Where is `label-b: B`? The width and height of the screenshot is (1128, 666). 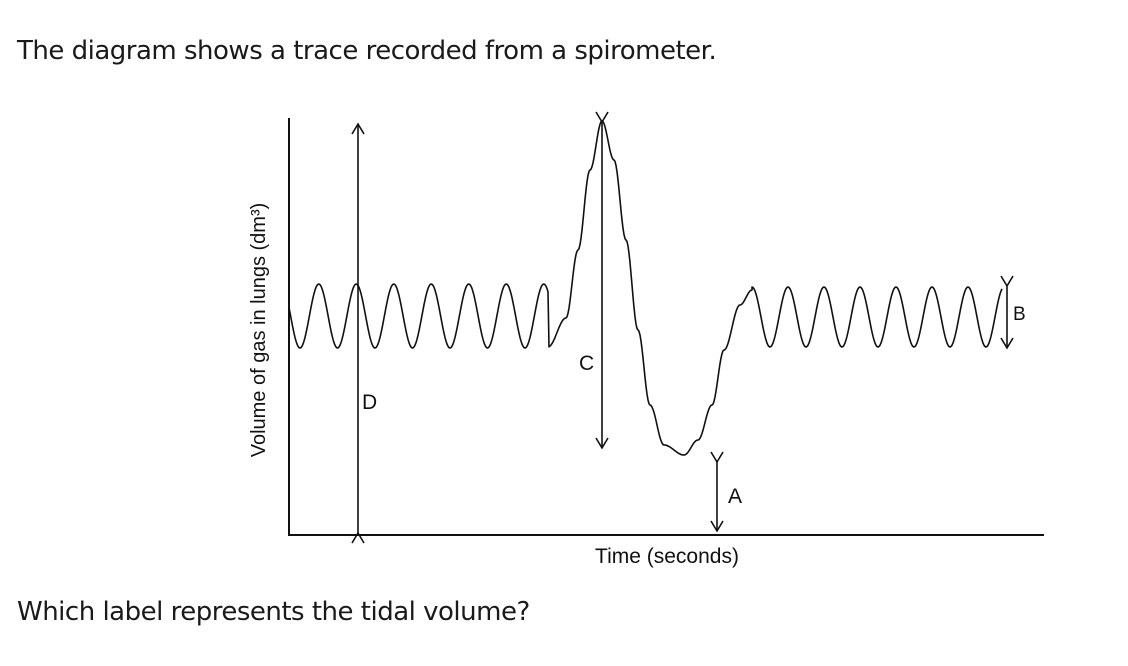 label-b: B is located at coordinates (1019, 314).